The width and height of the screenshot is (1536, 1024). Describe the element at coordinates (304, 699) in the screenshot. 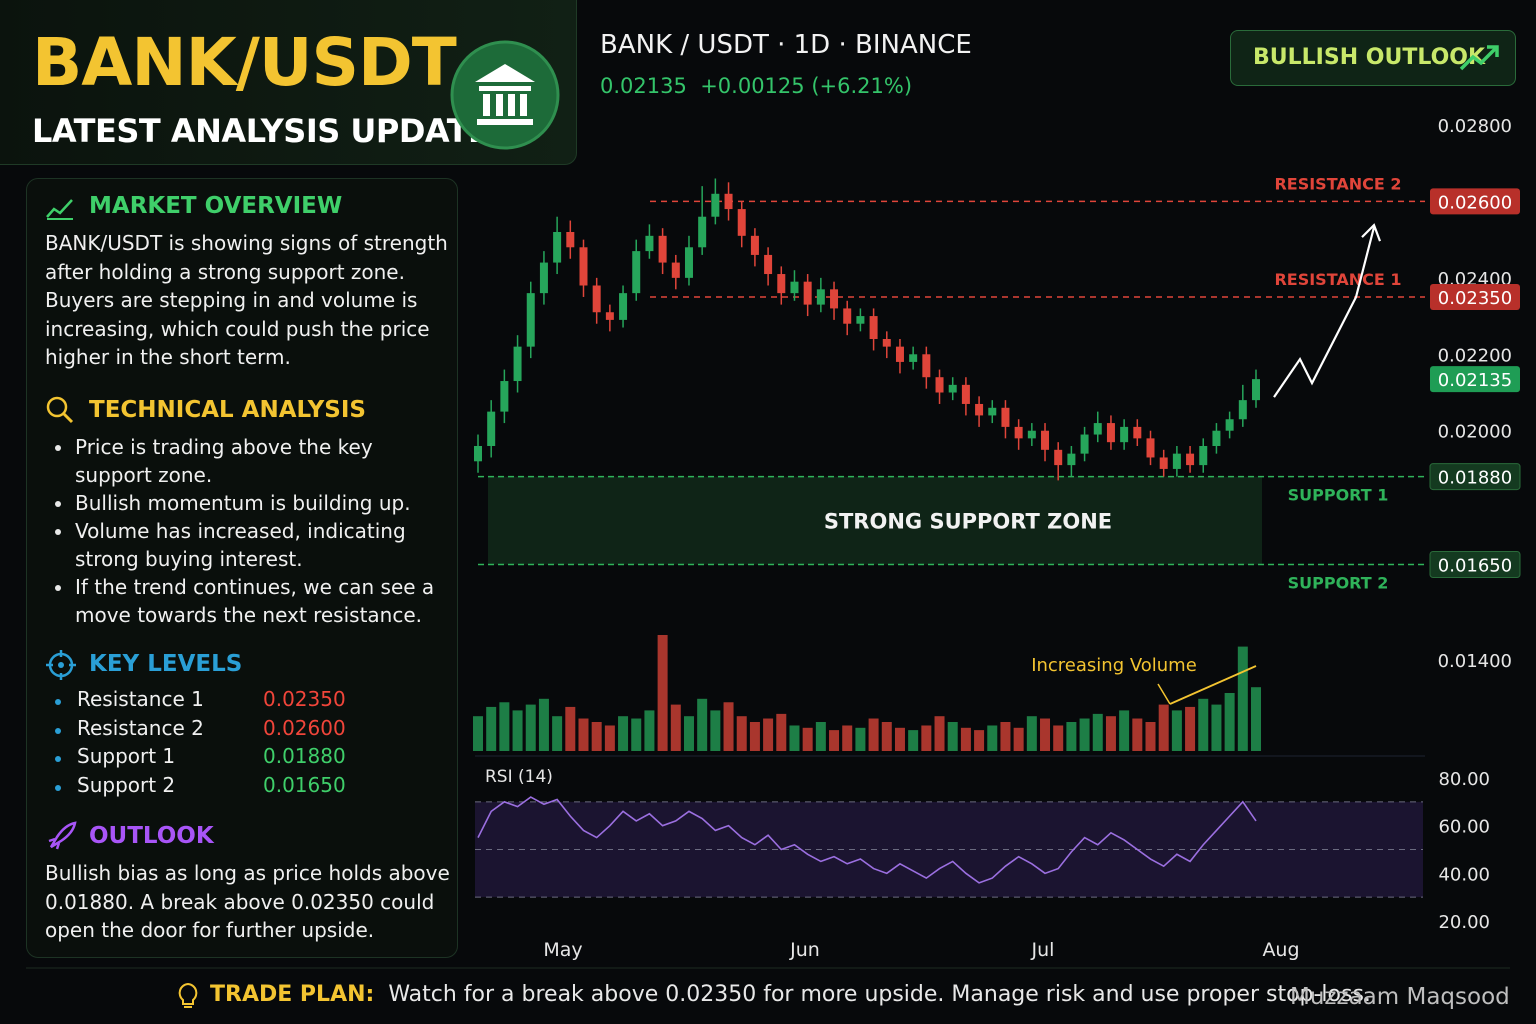

I see `level-value: 0.02350` at that location.